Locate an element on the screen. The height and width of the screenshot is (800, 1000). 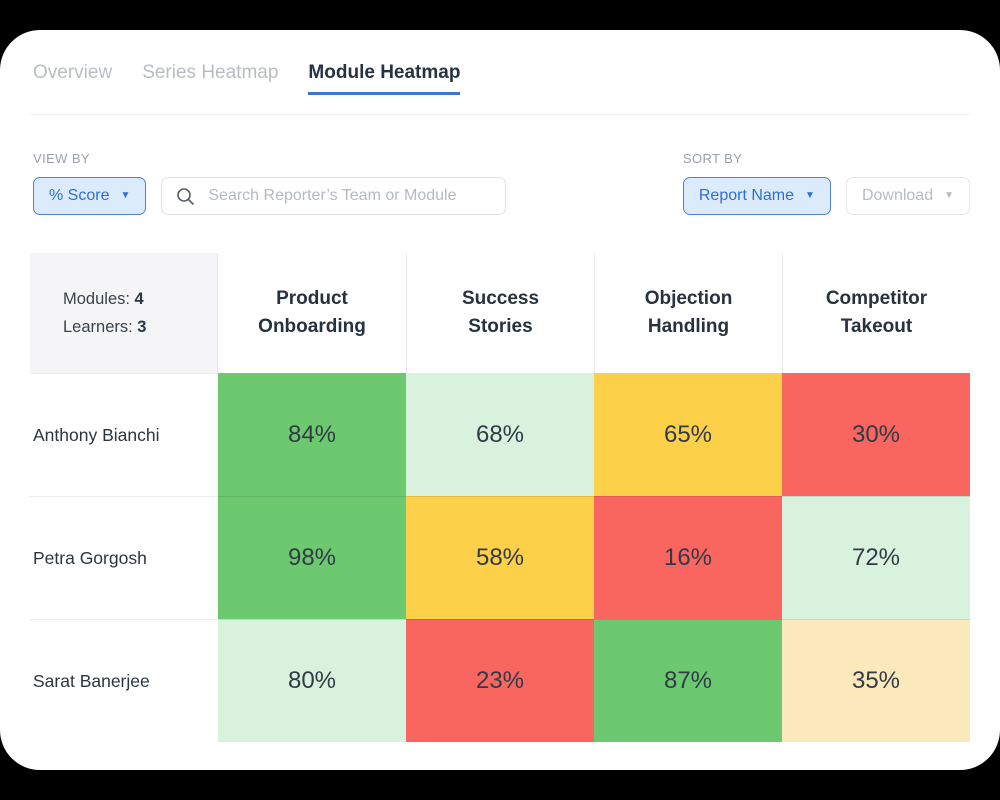
column-header: Product Onboarding is located at coordinates (312, 312).